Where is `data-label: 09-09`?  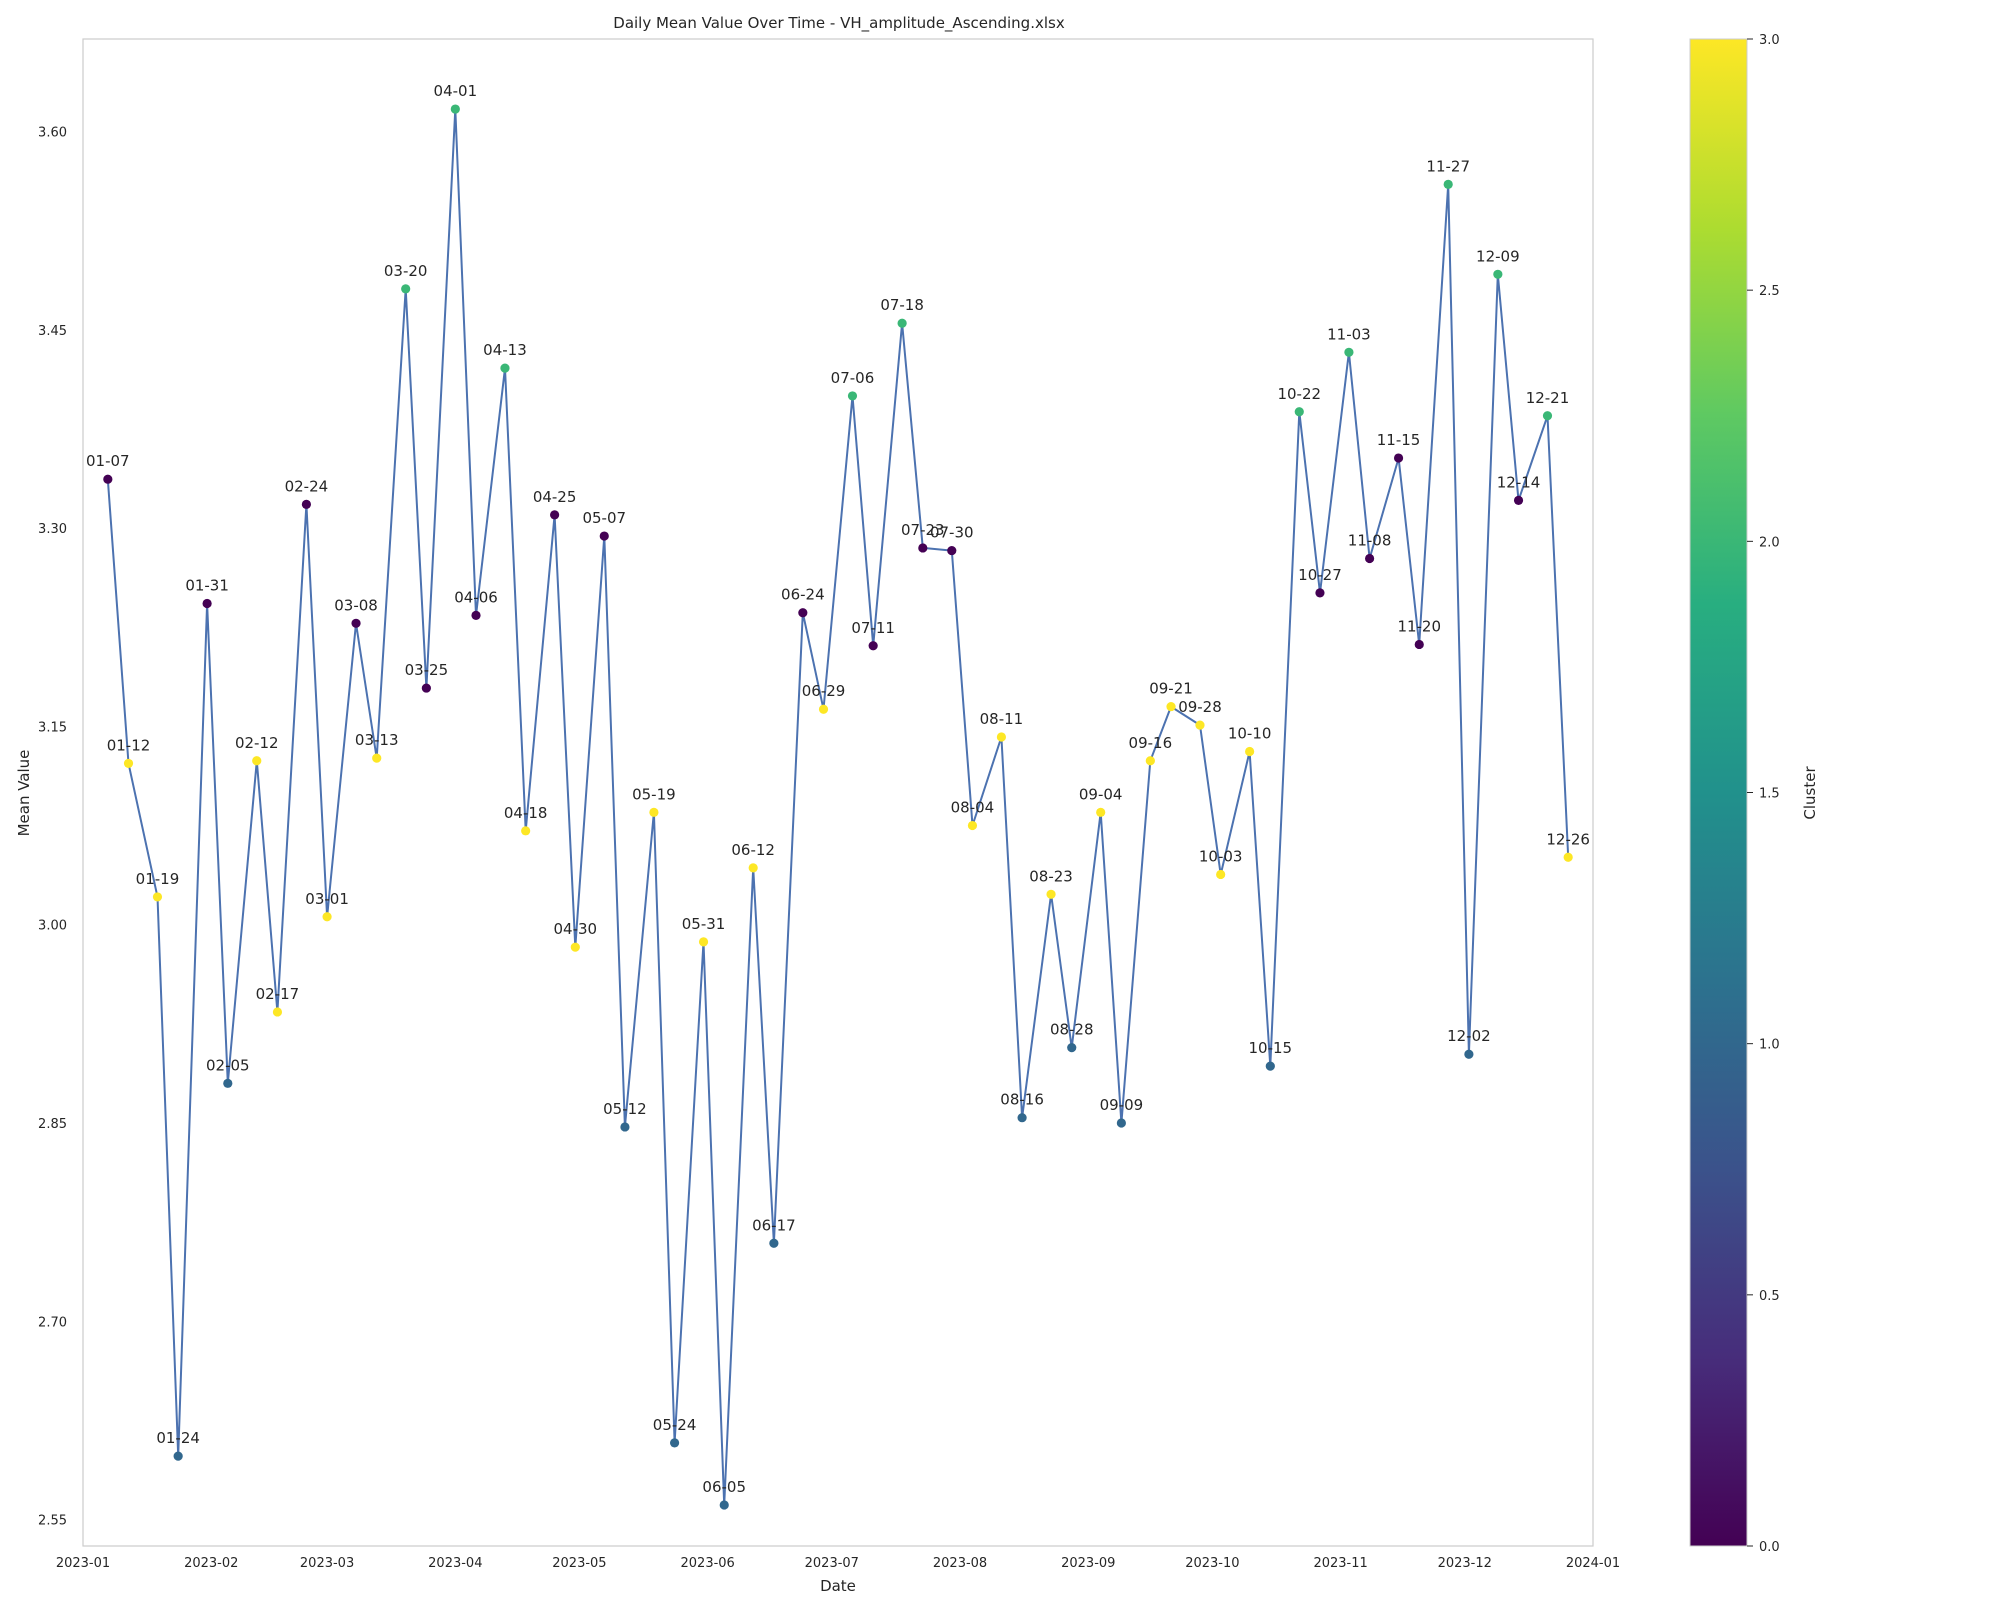
data-label: 09-09 is located at coordinates (1122, 1105).